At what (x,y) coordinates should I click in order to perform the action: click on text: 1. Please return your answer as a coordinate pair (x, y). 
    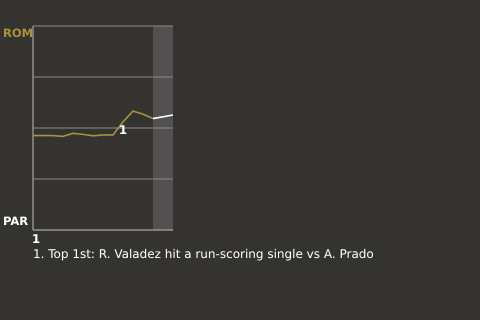
    Looking at the image, I should click on (36, 239).